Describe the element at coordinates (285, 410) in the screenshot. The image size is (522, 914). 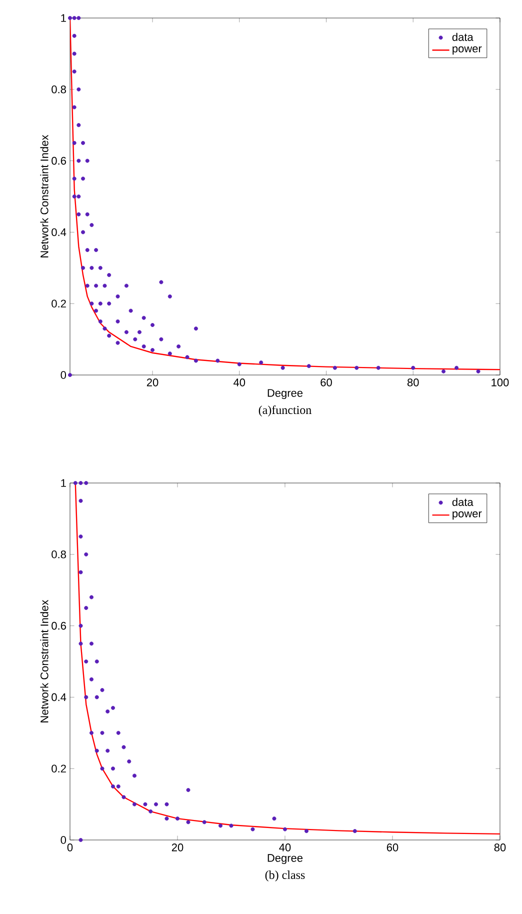
I see `text: (a)function` at that location.